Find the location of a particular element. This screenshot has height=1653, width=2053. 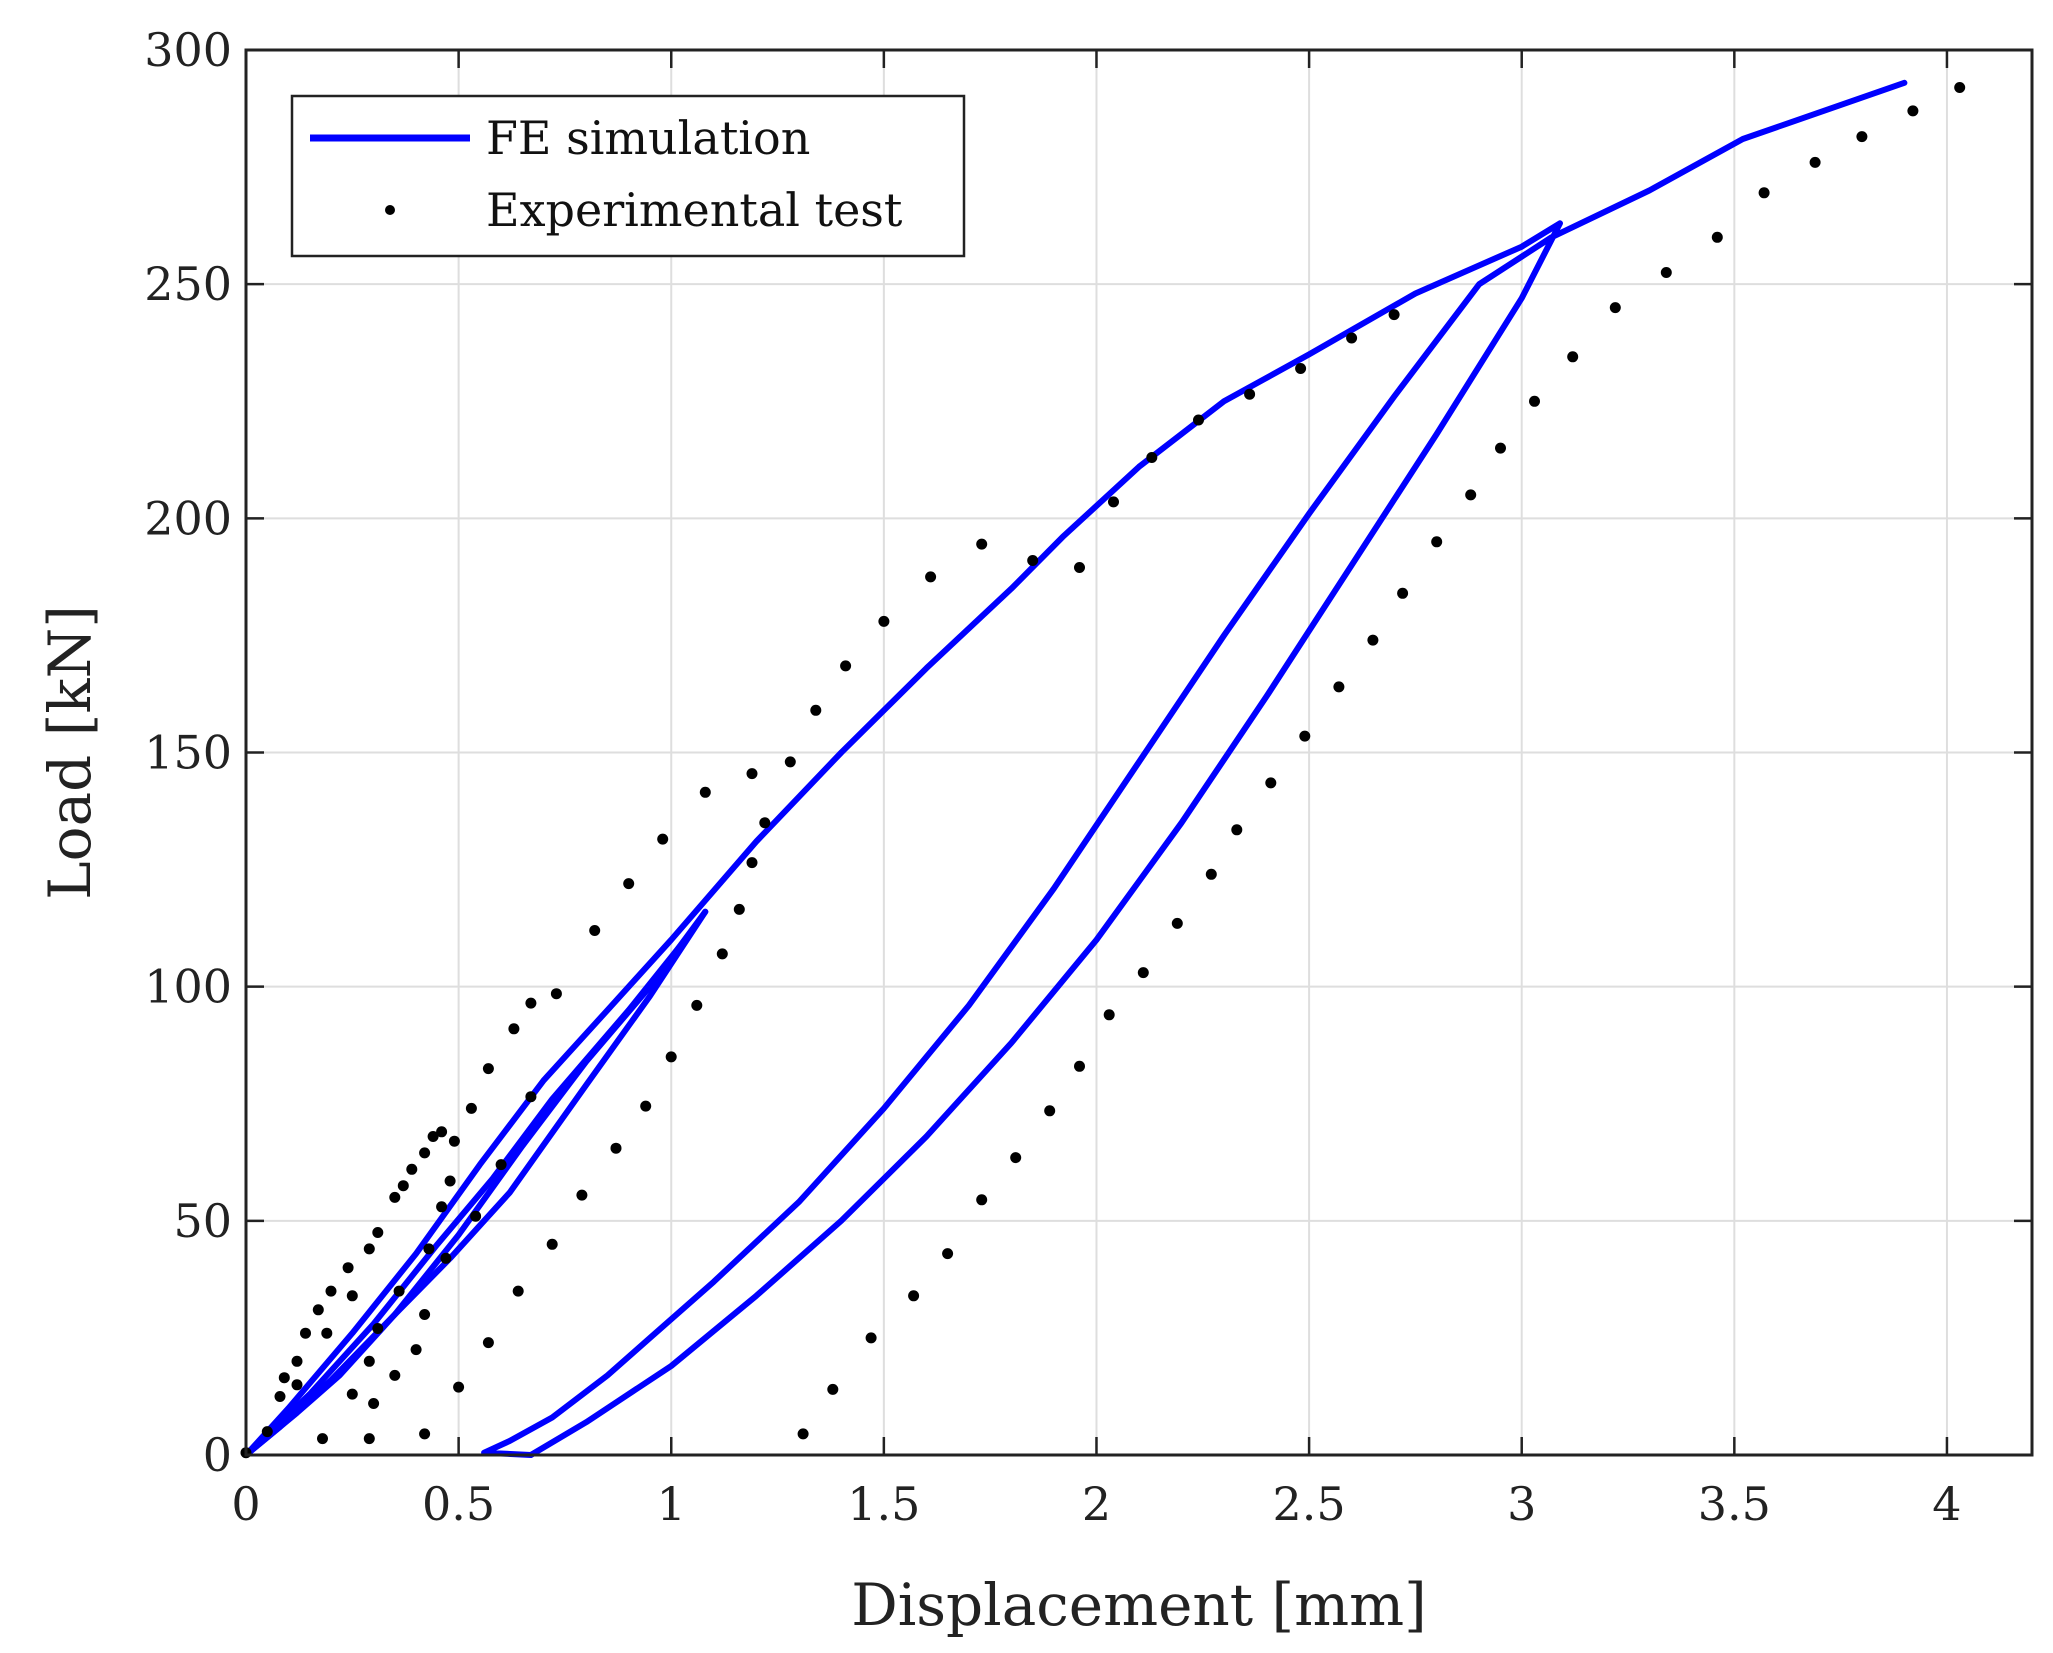

legend: FE simulation Experimental test is located at coordinates (628, 176).